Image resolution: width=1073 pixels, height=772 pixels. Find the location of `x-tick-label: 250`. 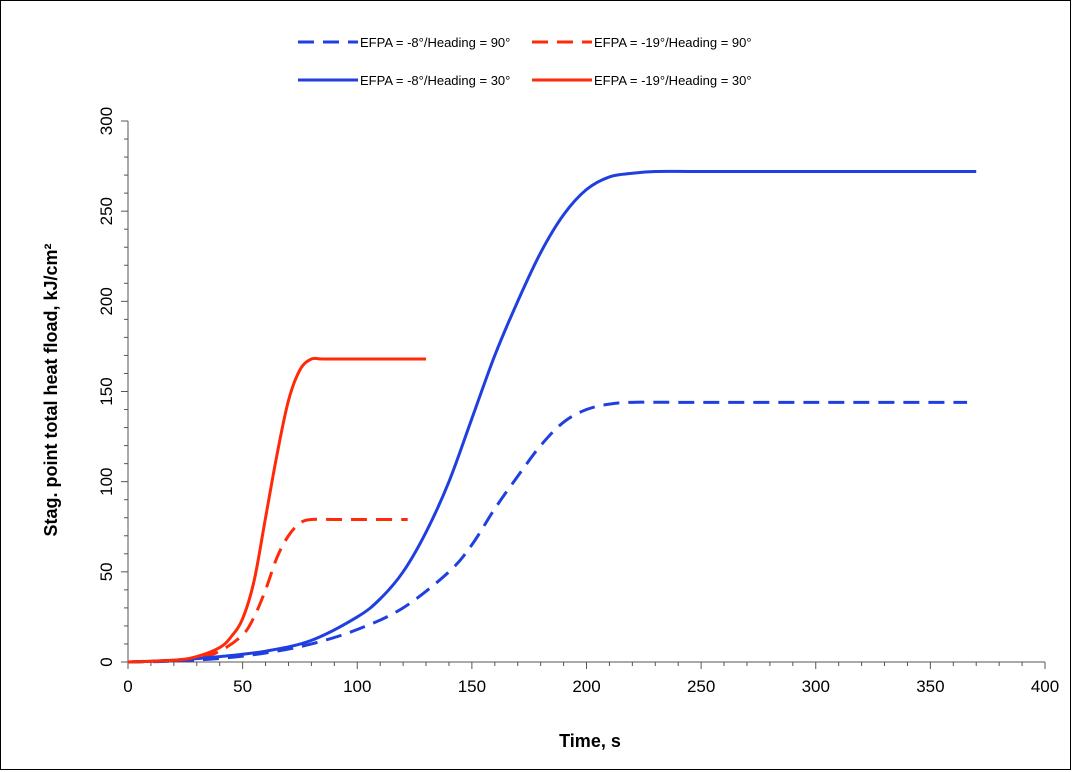

x-tick-label: 250 is located at coordinates (701, 686).